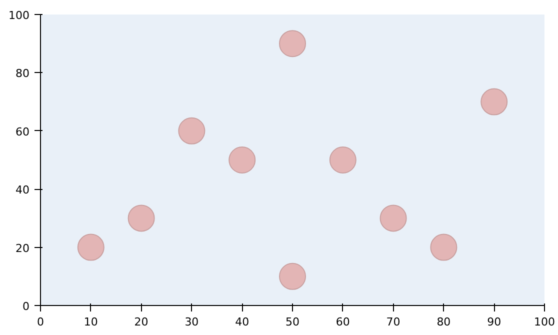 The height and width of the screenshot is (335, 558). Describe the element at coordinates (494, 322) in the screenshot. I see `x-tick-label: 90` at that location.